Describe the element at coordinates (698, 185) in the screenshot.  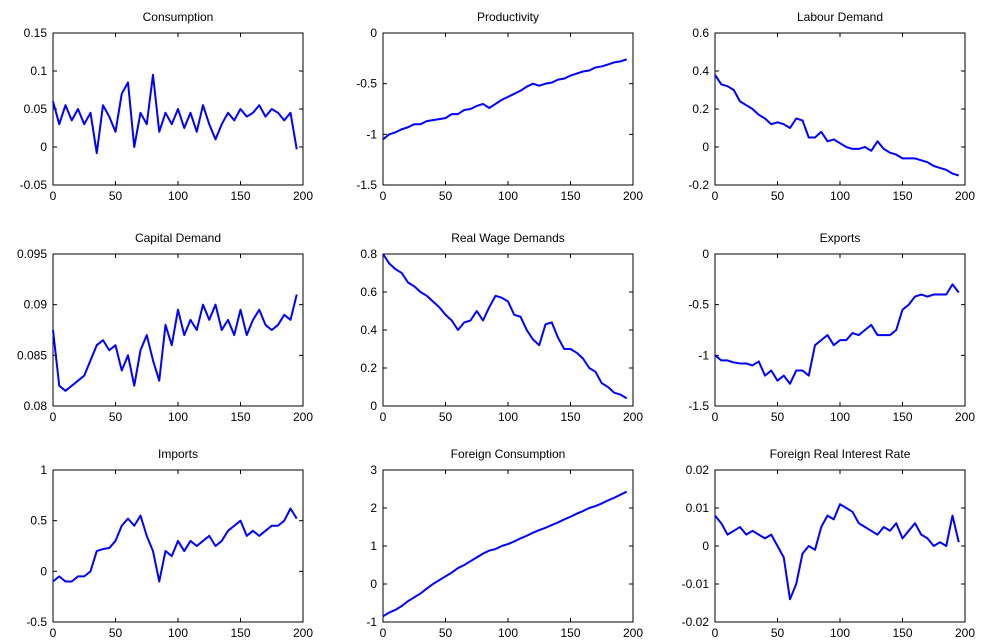
I see `y-tick-label: -0.2` at that location.